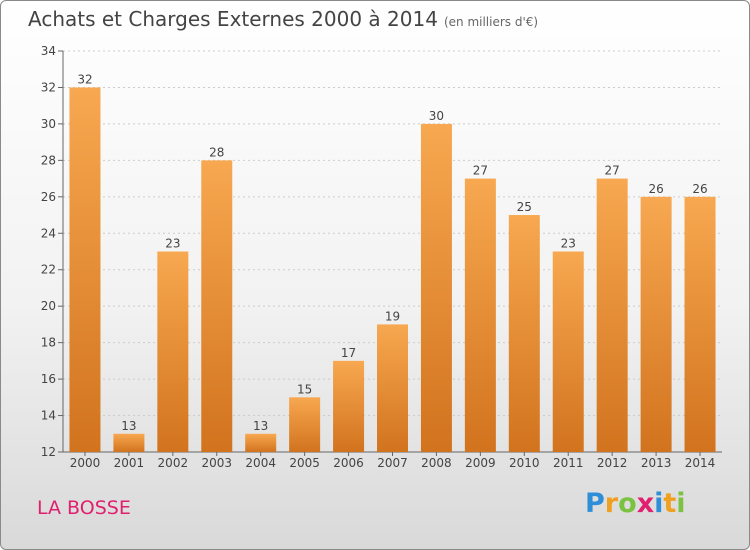 This screenshot has width=750, height=550. What do you see at coordinates (480, 315) in the screenshot?
I see `bar-2009` at bounding box center [480, 315].